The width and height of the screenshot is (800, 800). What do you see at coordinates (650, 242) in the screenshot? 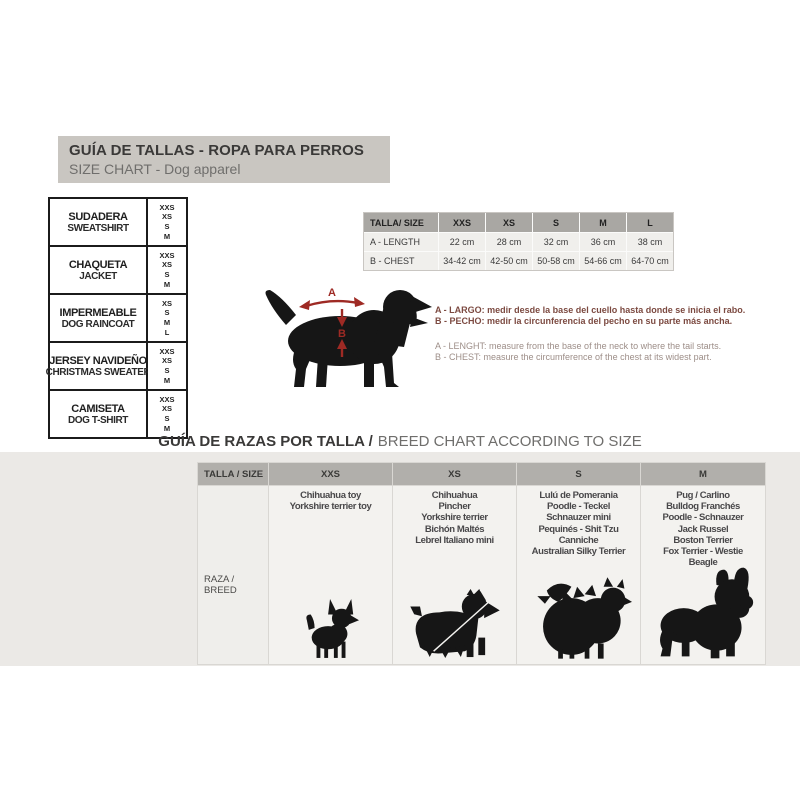
I see `length-l: 38 cm` at bounding box center [650, 242].